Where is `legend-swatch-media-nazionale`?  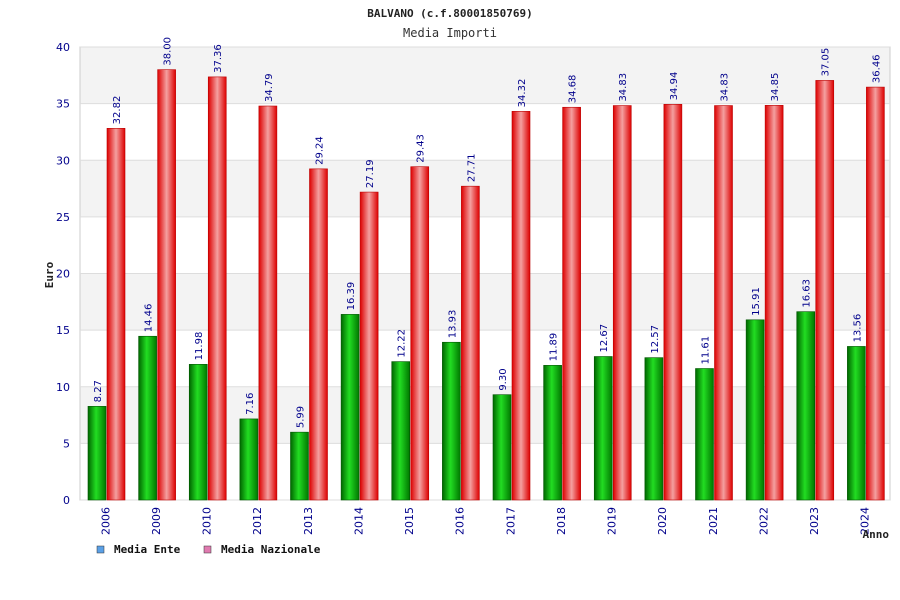 legend-swatch-media-nazionale is located at coordinates (207, 549).